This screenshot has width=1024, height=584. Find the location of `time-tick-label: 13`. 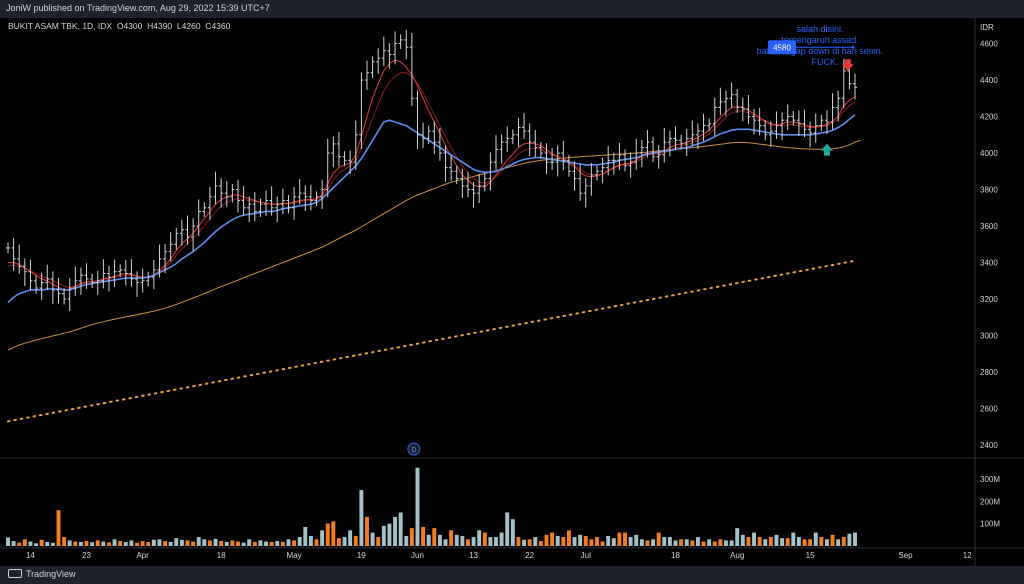

time-tick-label: 13 is located at coordinates (473, 555).